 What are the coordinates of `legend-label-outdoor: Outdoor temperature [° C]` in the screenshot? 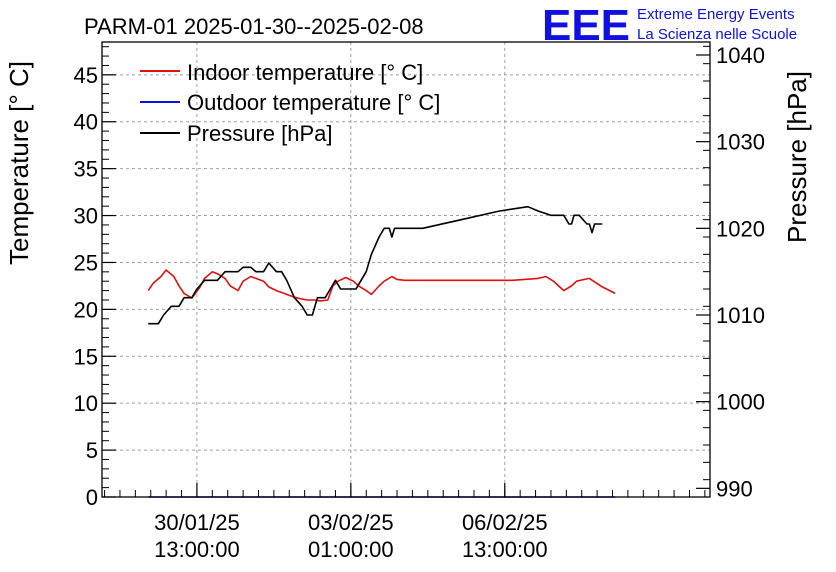 It's located at (313, 102).